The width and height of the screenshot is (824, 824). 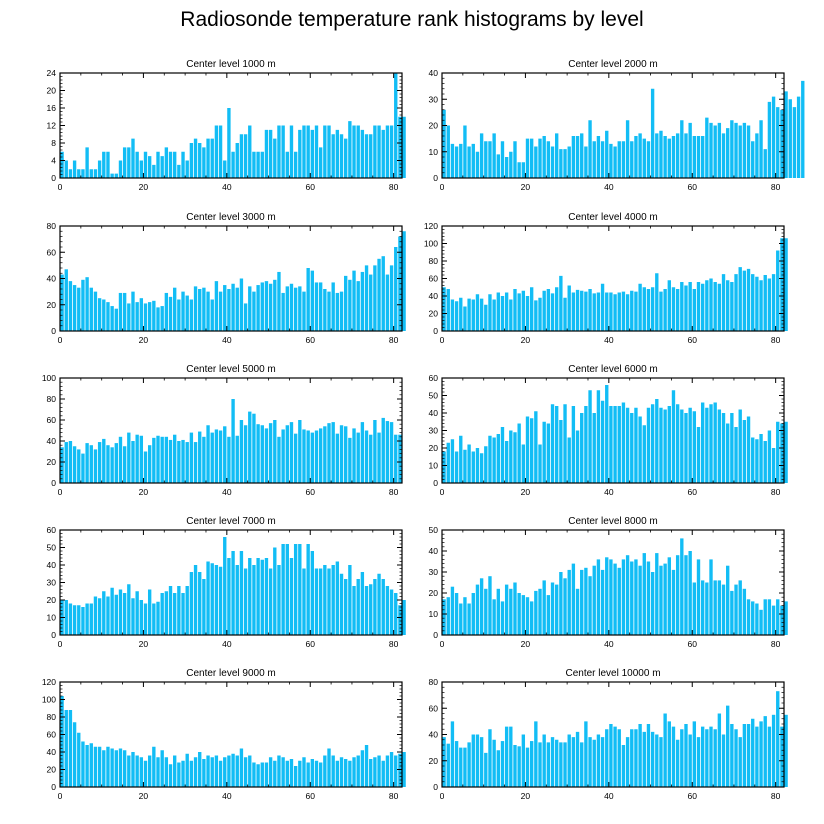 What do you see at coordinates (231, 217) in the screenshot?
I see `panel-title: Center level 3000 m` at bounding box center [231, 217].